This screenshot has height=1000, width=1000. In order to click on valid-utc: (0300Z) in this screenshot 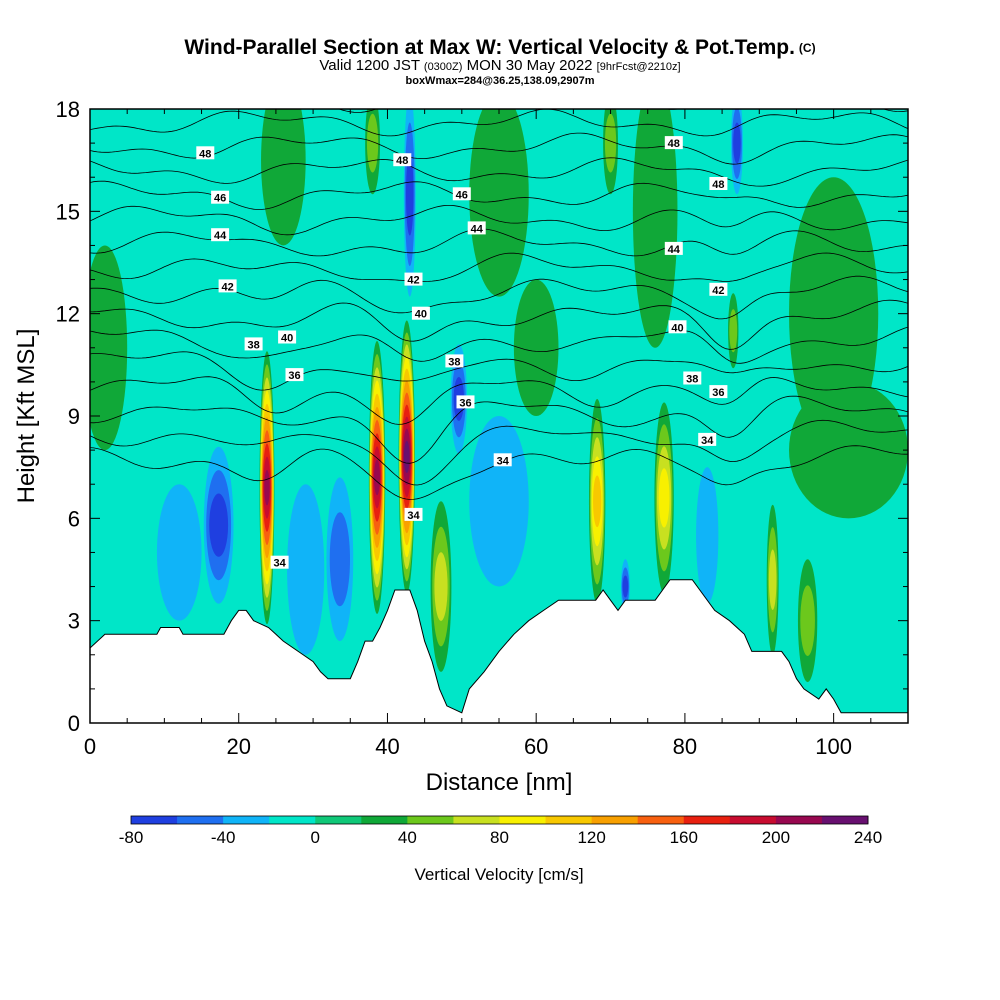, I will do `click(443, 67)`.